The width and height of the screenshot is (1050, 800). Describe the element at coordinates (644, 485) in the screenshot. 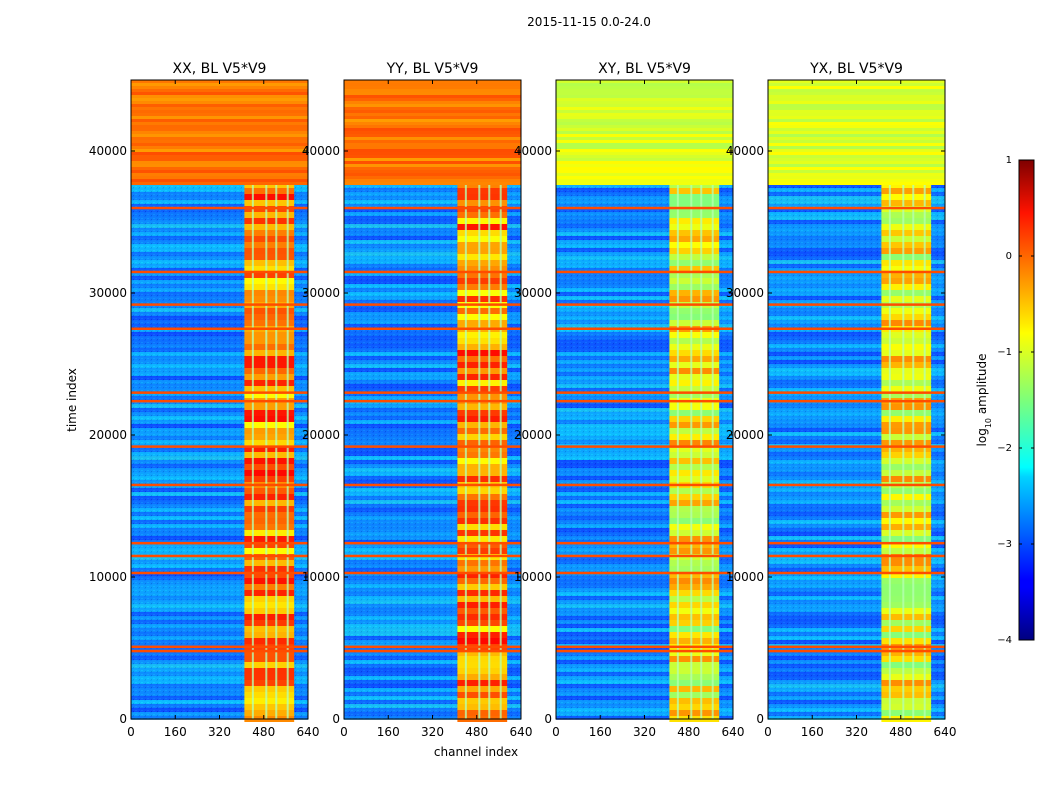

I see `bright-row` at that location.